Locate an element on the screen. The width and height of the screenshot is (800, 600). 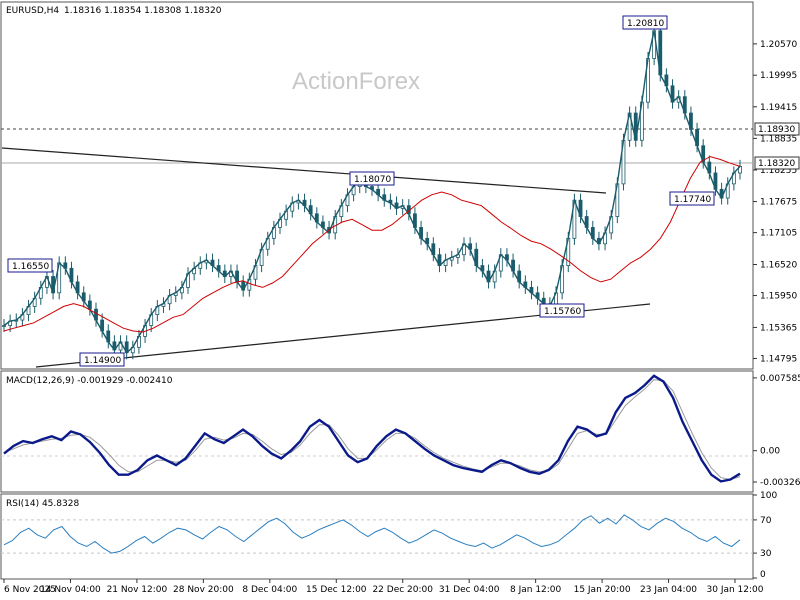
level-price-tag: 1.18930 is located at coordinates (777, 129).